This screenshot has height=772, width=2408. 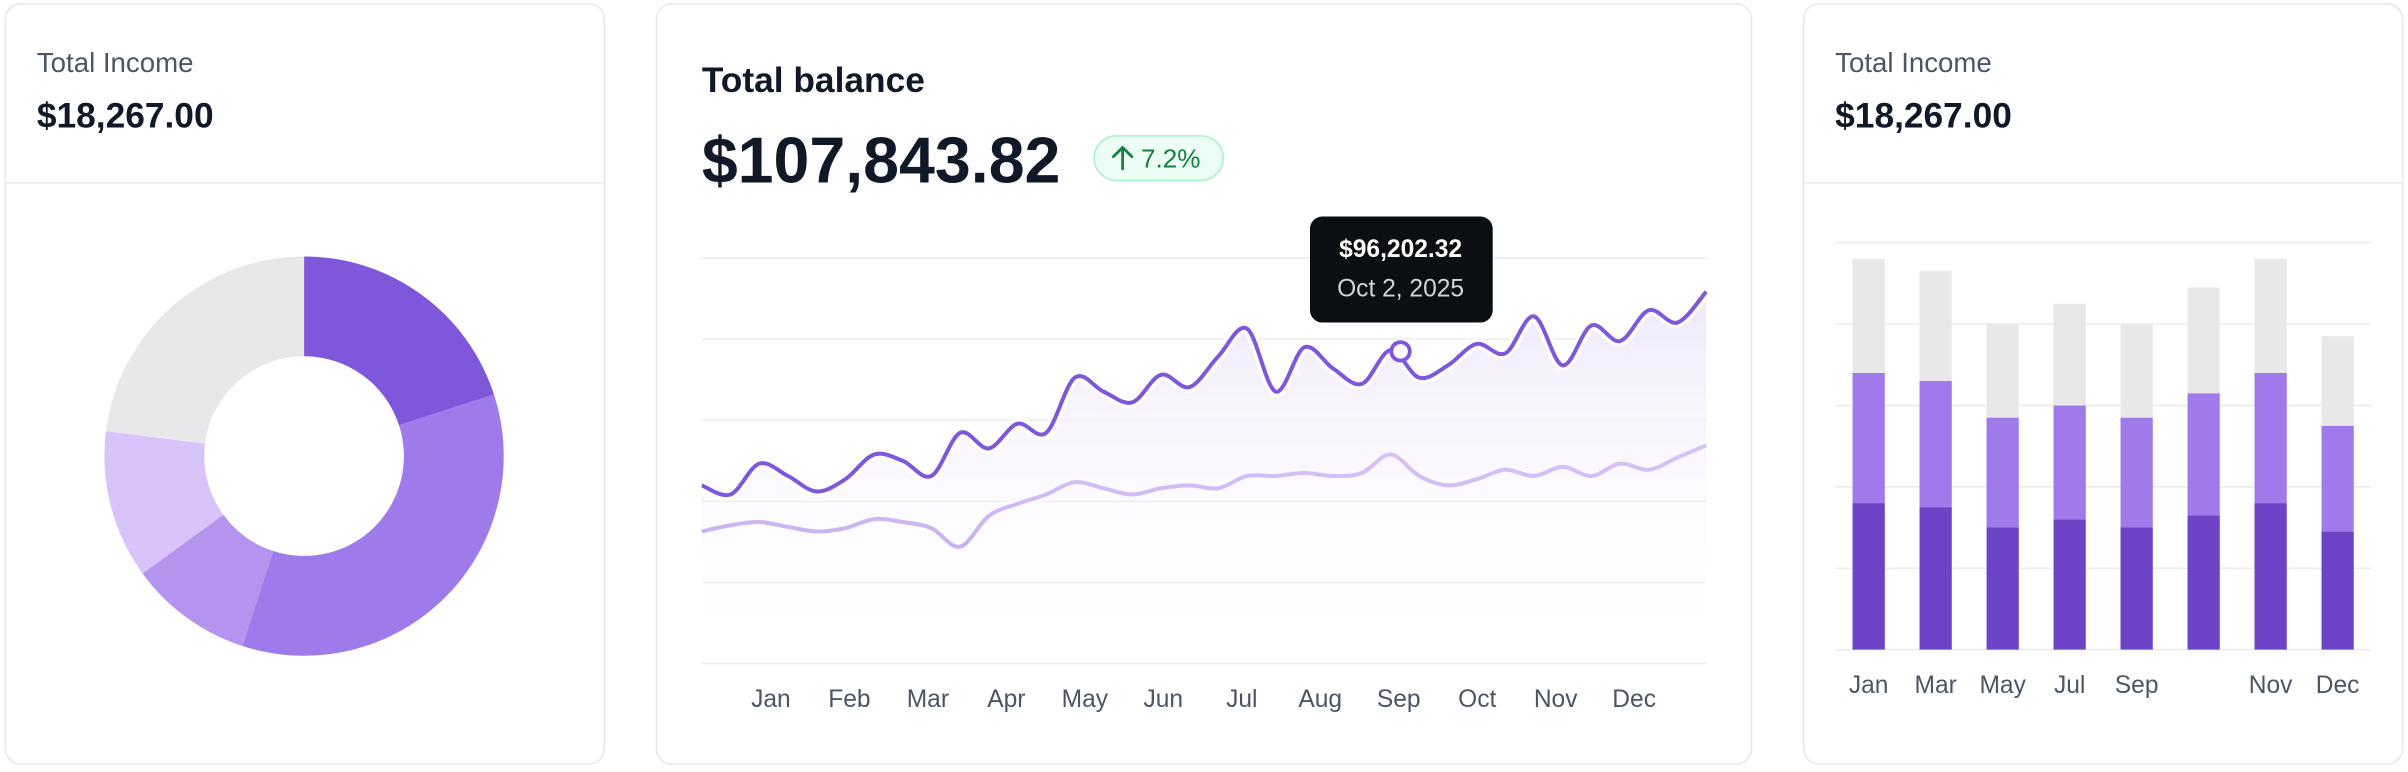 I want to click on x-tick-label: Apr, so click(x=1006, y=699).